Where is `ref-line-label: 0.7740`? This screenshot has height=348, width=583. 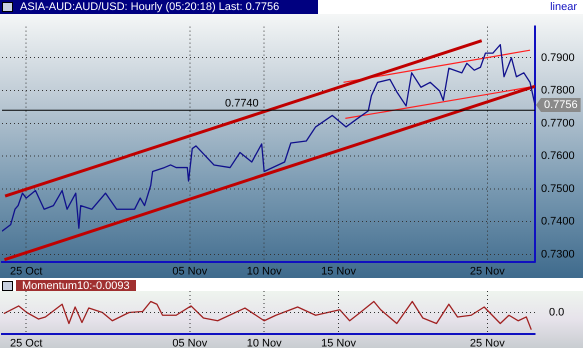
ref-line-label: 0.7740 is located at coordinates (242, 104).